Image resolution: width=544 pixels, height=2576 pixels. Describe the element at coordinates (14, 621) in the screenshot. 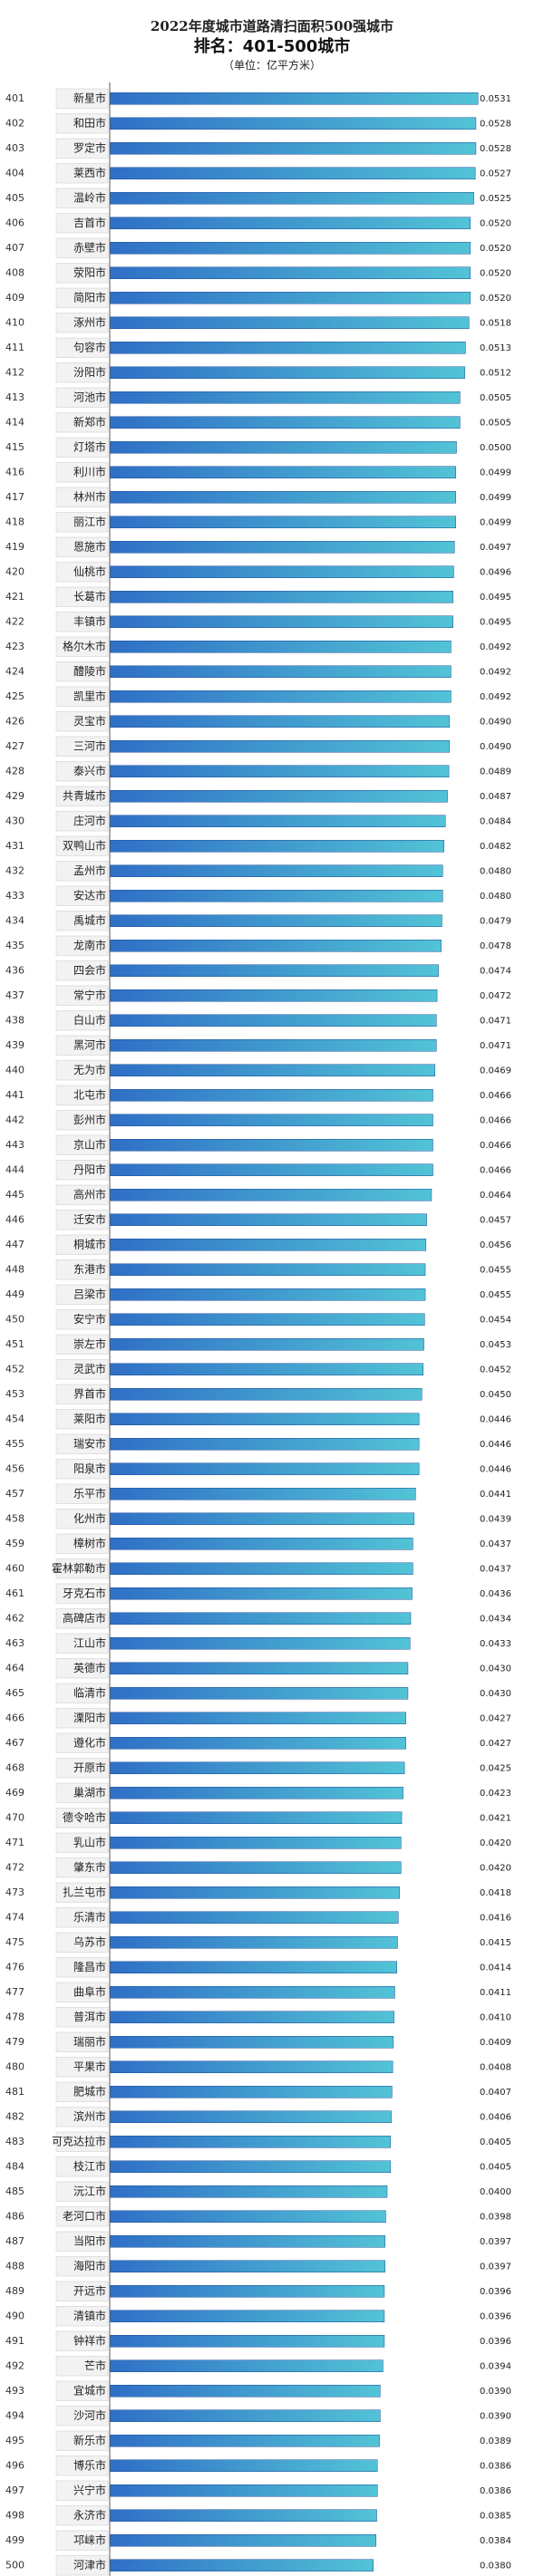

I see `rank-label: 422` at that location.